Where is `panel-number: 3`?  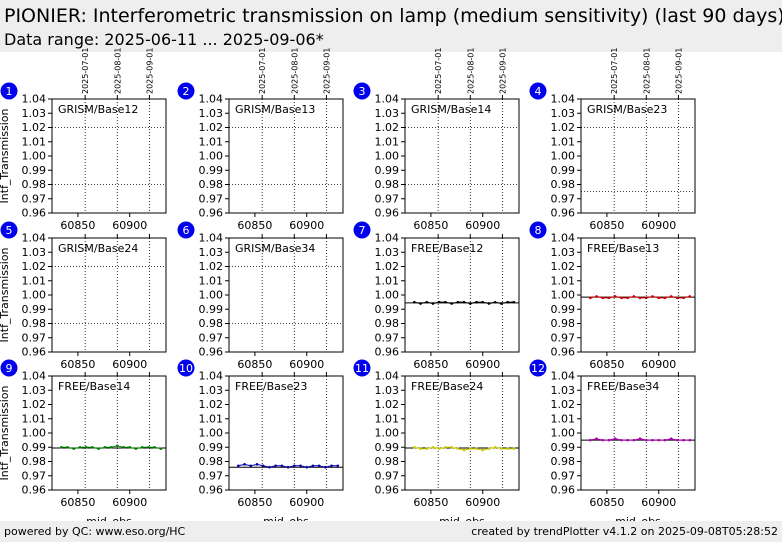
panel-number: 3 is located at coordinates (362, 91).